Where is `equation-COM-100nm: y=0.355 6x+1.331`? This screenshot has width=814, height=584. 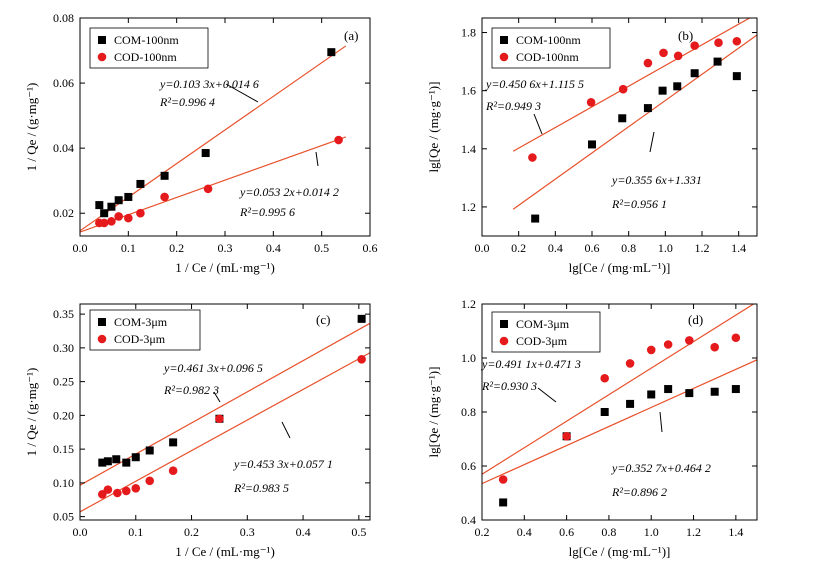
equation-COM-100nm: y=0.355 6x+1.331 is located at coordinates (656, 180).